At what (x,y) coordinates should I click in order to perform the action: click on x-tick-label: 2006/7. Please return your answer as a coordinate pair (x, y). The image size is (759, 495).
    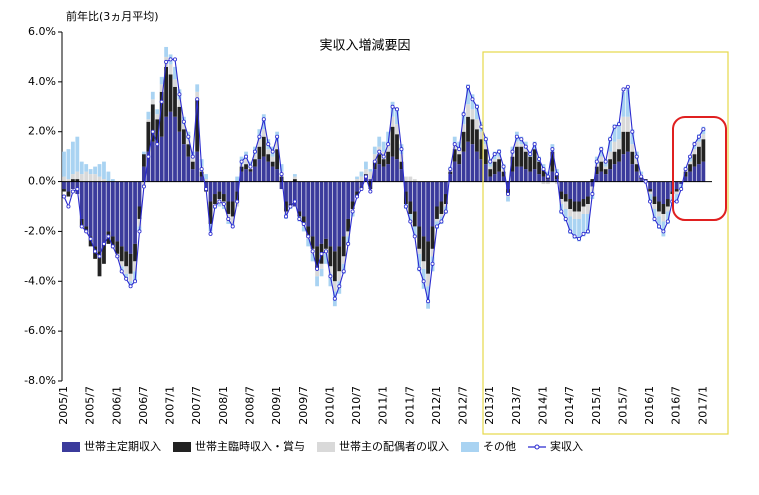
    Looking at the image, I should click on (143, 405).